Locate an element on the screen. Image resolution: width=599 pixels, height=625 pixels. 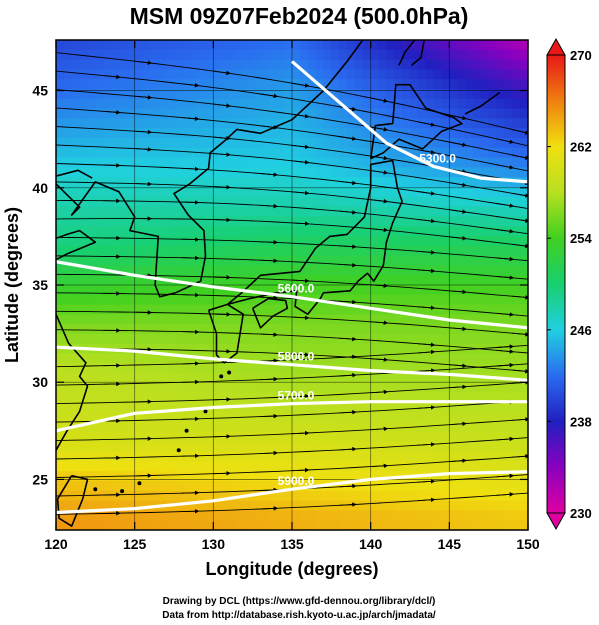
coast-shikoku is located at coordinates (270, 313).